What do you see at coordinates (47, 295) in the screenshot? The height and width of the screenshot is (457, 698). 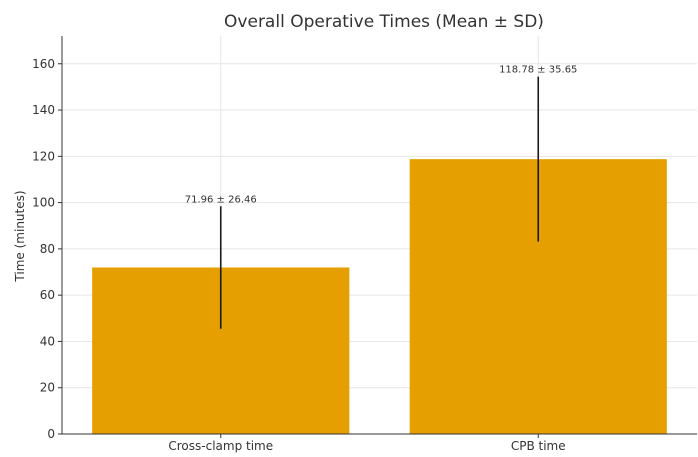 I see `y-tick-label: 60` at bounding box center [47, 295].